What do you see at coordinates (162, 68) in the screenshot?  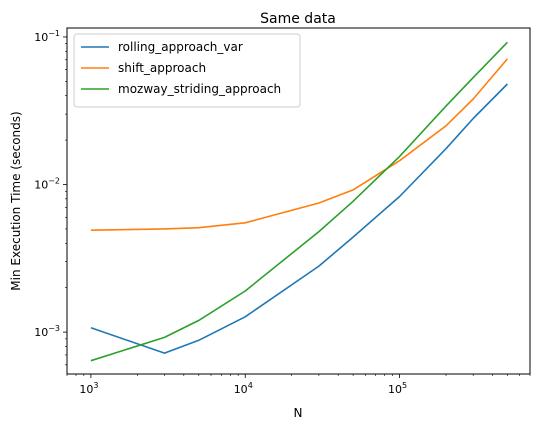 I see `legend-label: shift_approach` at bounding box center [162, 68].